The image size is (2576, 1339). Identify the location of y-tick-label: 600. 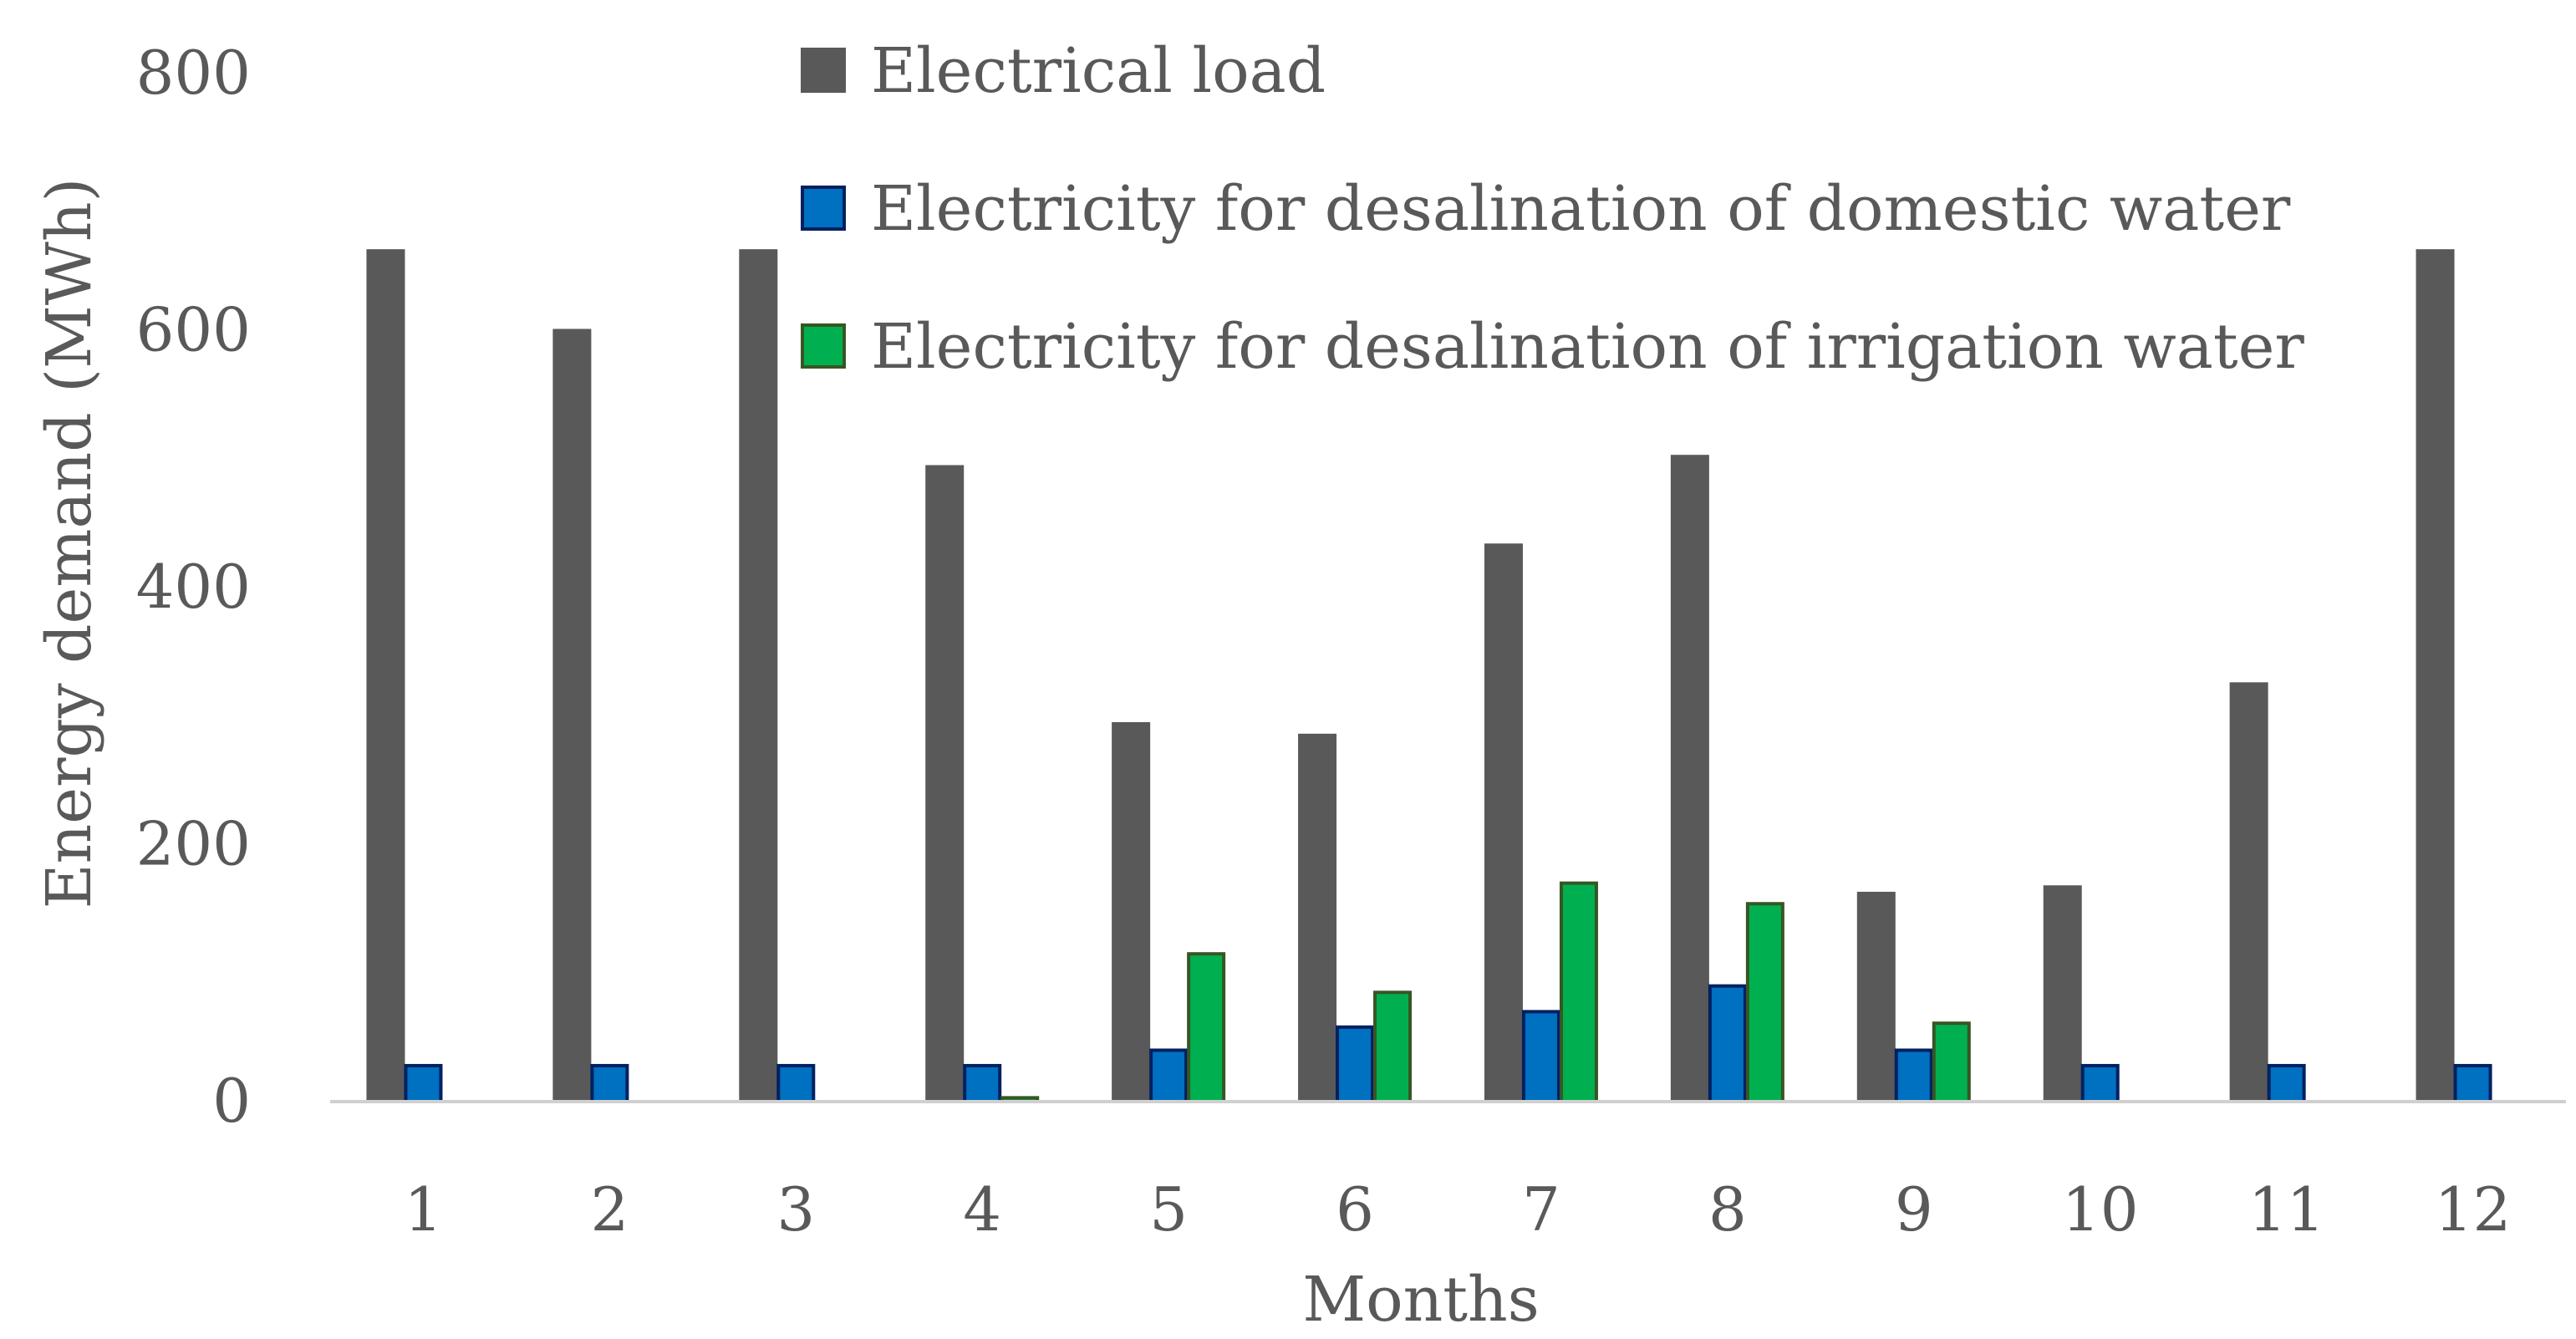
(193, 330).